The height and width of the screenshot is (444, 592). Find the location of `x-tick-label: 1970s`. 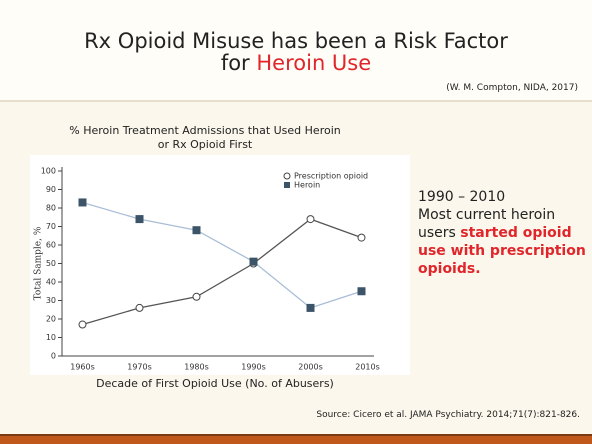

x-tick-label: 1970s is located at coordinates (139, 367).